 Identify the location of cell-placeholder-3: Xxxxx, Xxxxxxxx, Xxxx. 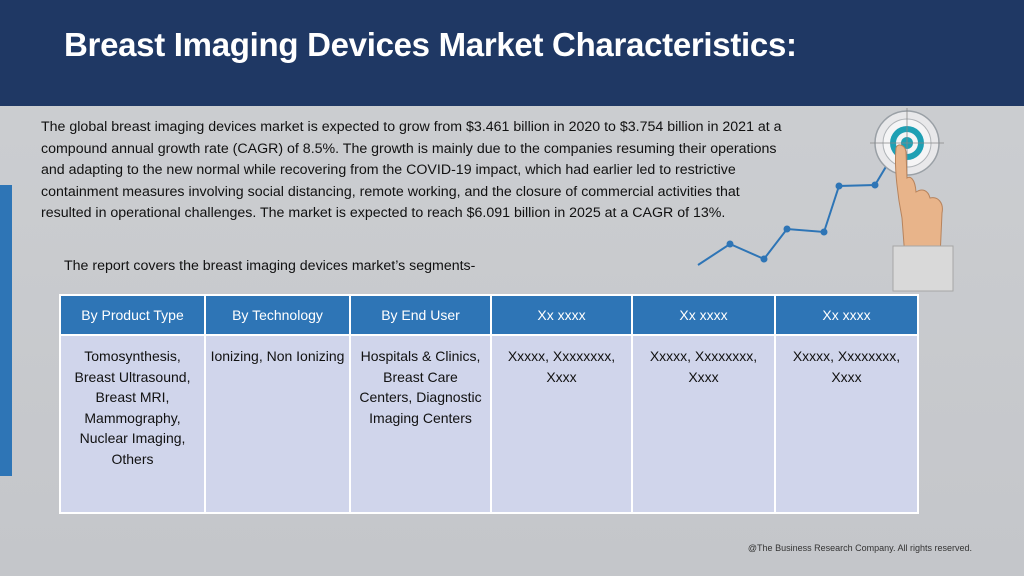
(846, 424).